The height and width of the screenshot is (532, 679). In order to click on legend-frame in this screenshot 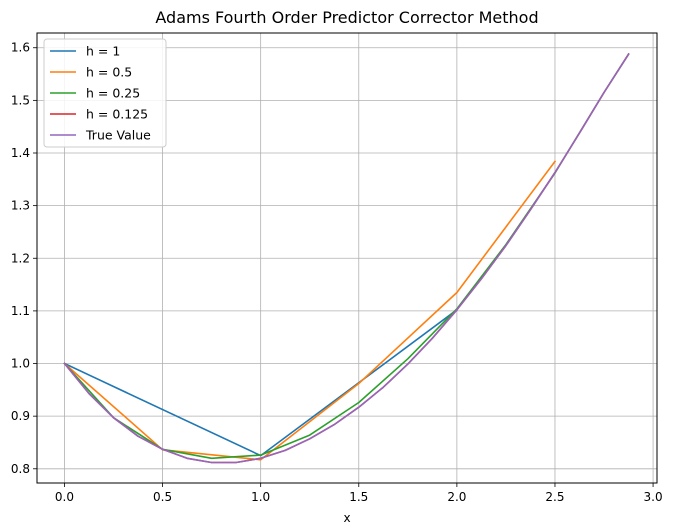, I will do `click(105, 93)`.